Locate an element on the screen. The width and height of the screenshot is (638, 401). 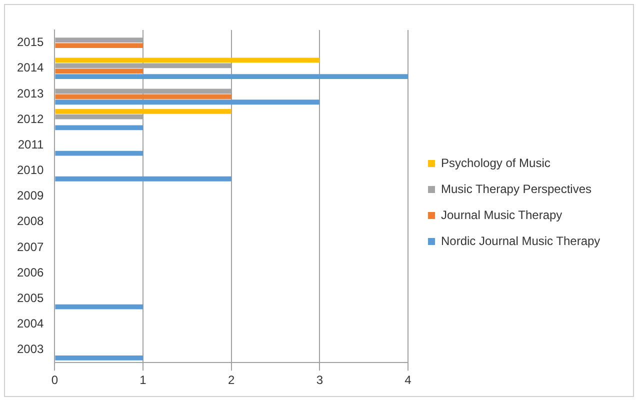
x-tick-label: 4 is located at coordinates (408, 380).